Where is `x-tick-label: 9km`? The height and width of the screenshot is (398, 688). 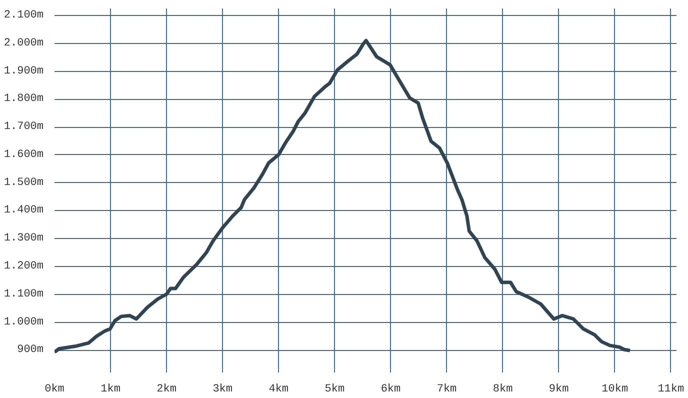
x-tick-label: 9km is located at coordinates (559, 390).